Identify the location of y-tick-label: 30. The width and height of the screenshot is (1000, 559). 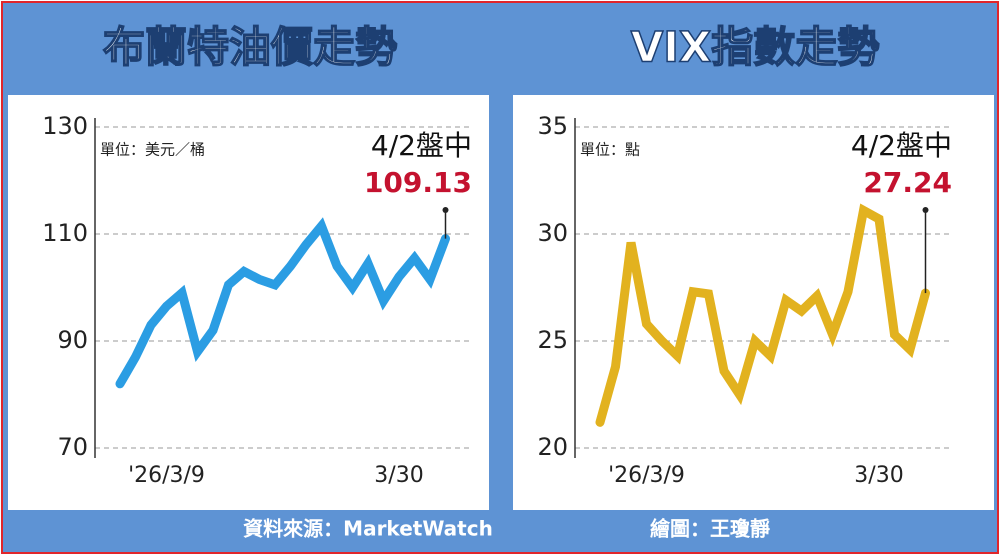
(552, 233).